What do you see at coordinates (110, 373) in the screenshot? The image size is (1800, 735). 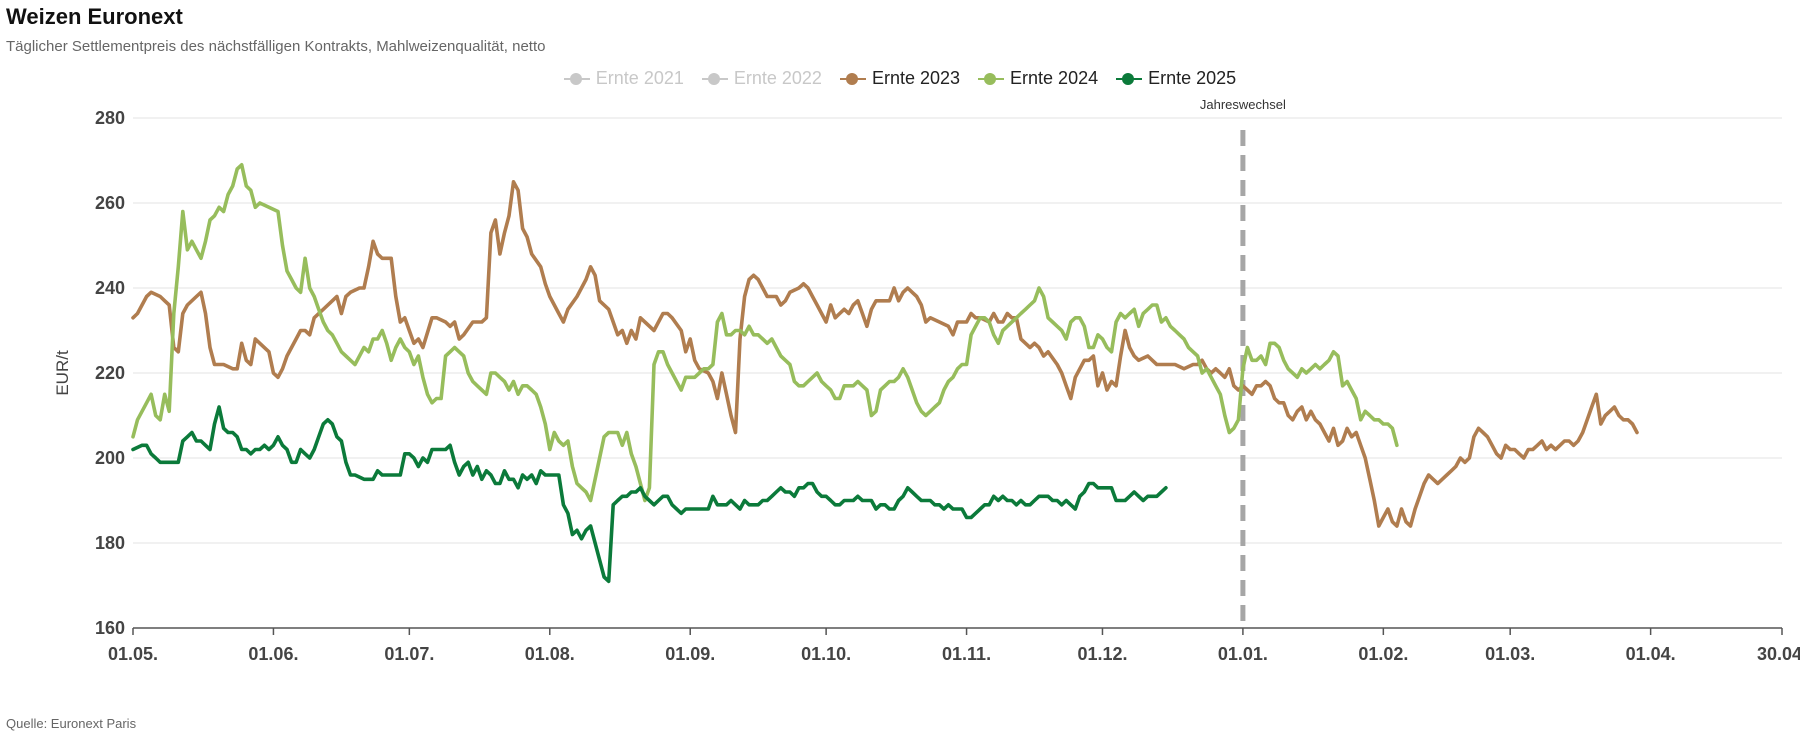 I see `y-tick-label: 220` at bounding box center [110, 373].